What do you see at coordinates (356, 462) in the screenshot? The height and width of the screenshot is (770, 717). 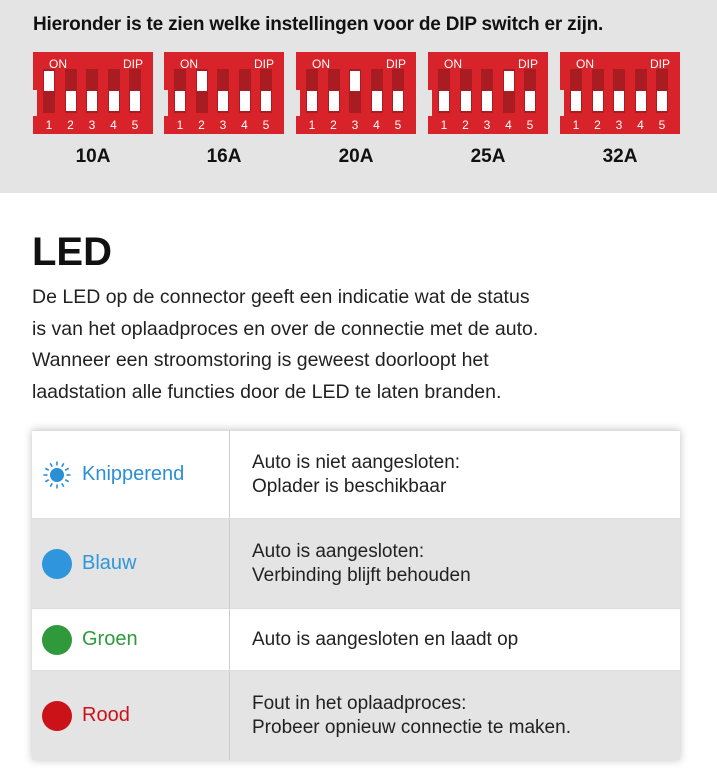 I see `status-description-line: Auto is niet aangesloten:` at bounding box center [356, 462].